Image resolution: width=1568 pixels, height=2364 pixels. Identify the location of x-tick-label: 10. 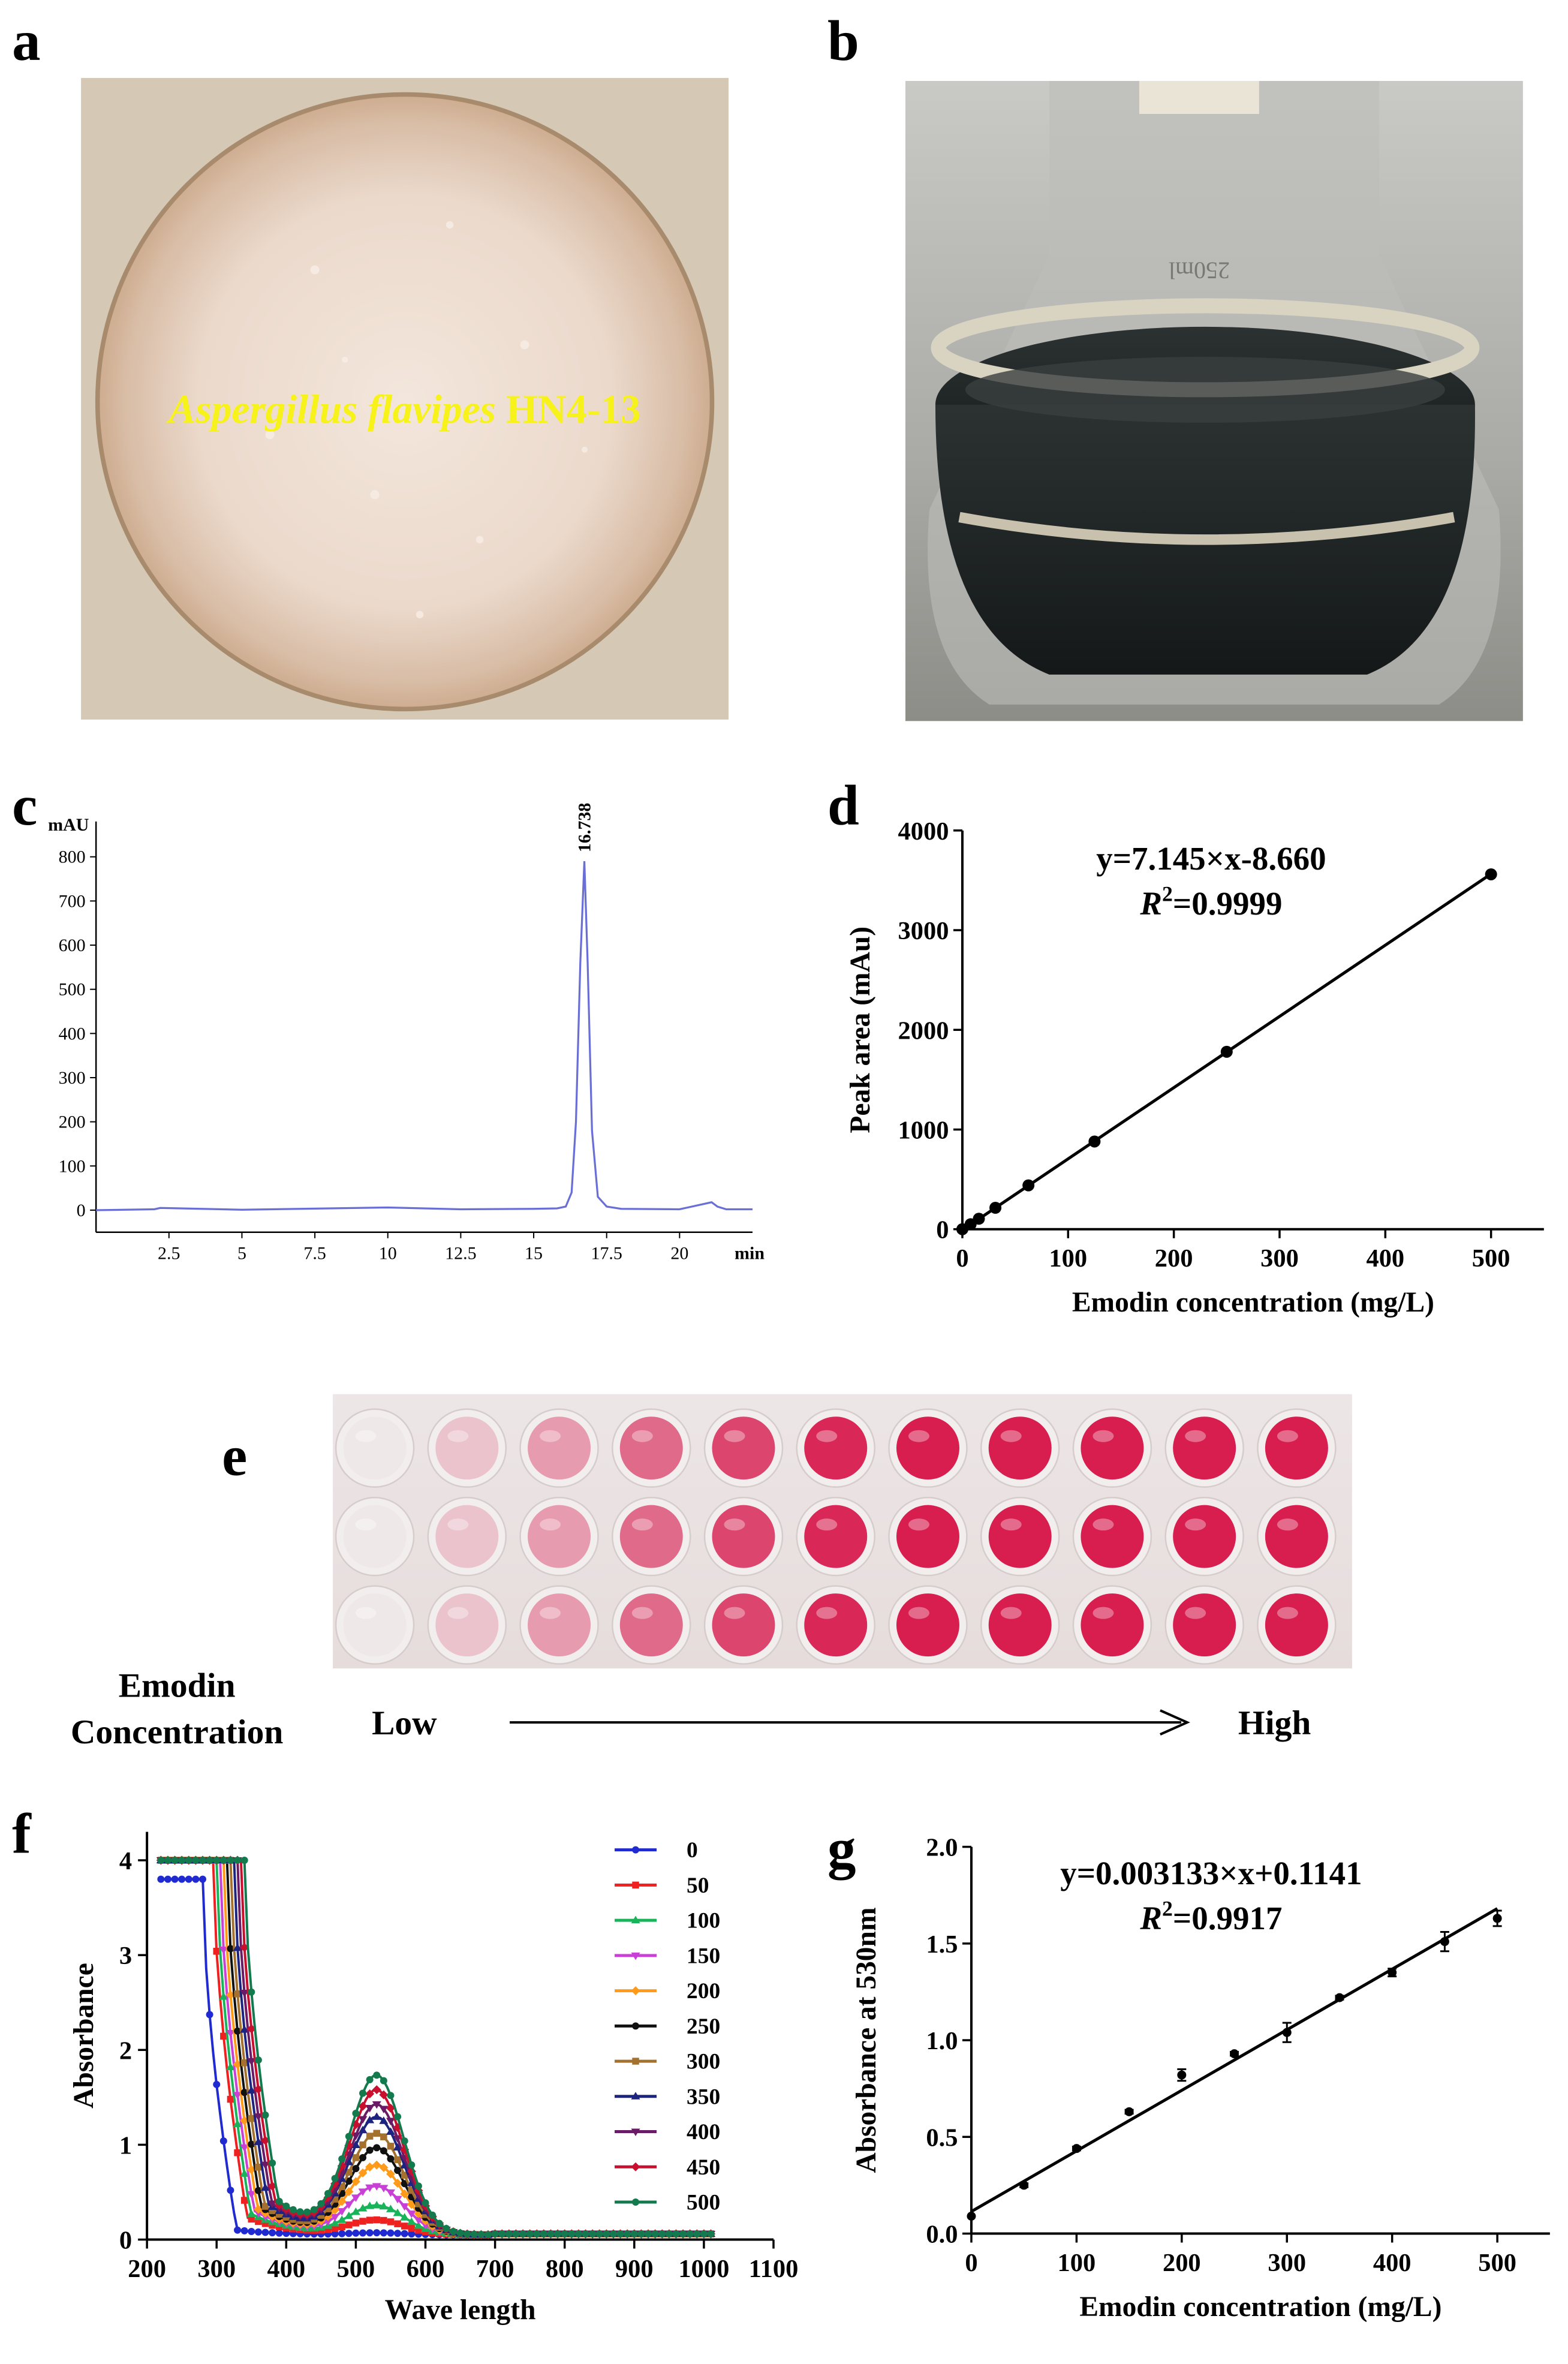
(388, 1254).